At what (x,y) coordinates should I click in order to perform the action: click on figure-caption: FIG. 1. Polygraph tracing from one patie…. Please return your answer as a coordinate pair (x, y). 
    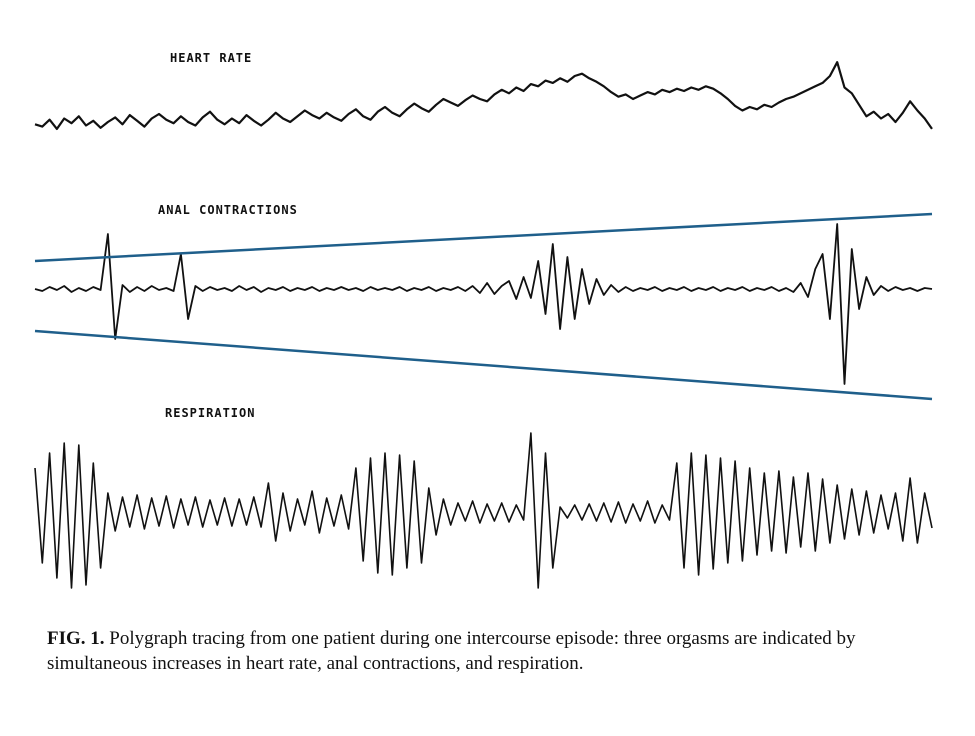
    Looking at the image, I should click on (499, 651).